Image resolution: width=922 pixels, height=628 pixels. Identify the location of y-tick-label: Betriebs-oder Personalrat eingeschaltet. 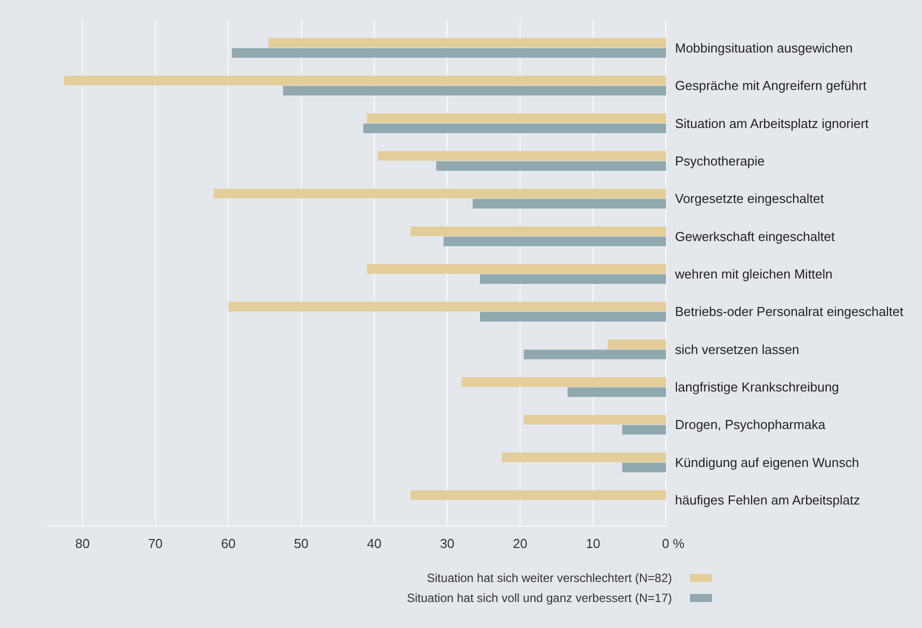
(789, 312).